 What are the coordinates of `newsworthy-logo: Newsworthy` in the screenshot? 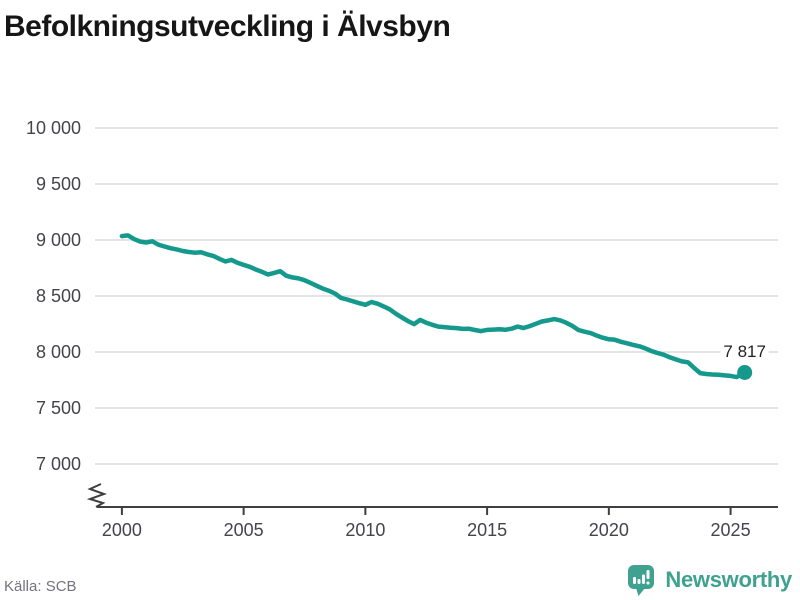 It's located at (709, 580).